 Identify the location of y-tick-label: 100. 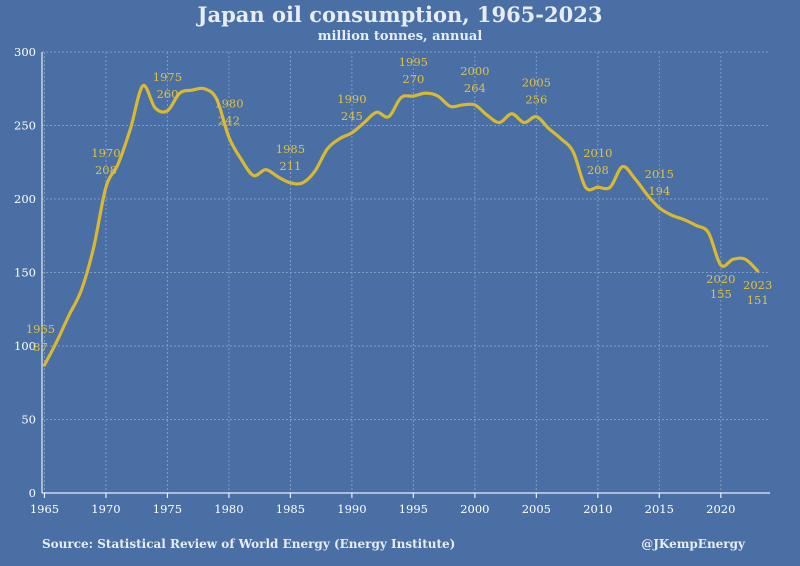
(25, 346).